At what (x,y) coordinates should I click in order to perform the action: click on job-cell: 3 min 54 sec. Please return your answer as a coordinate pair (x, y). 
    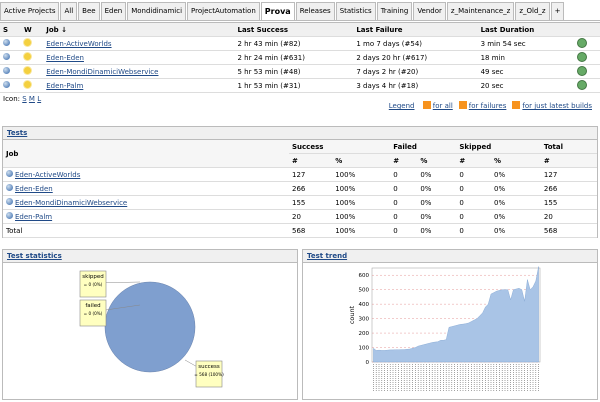
    Looking at the image, I should click on (526, 43).